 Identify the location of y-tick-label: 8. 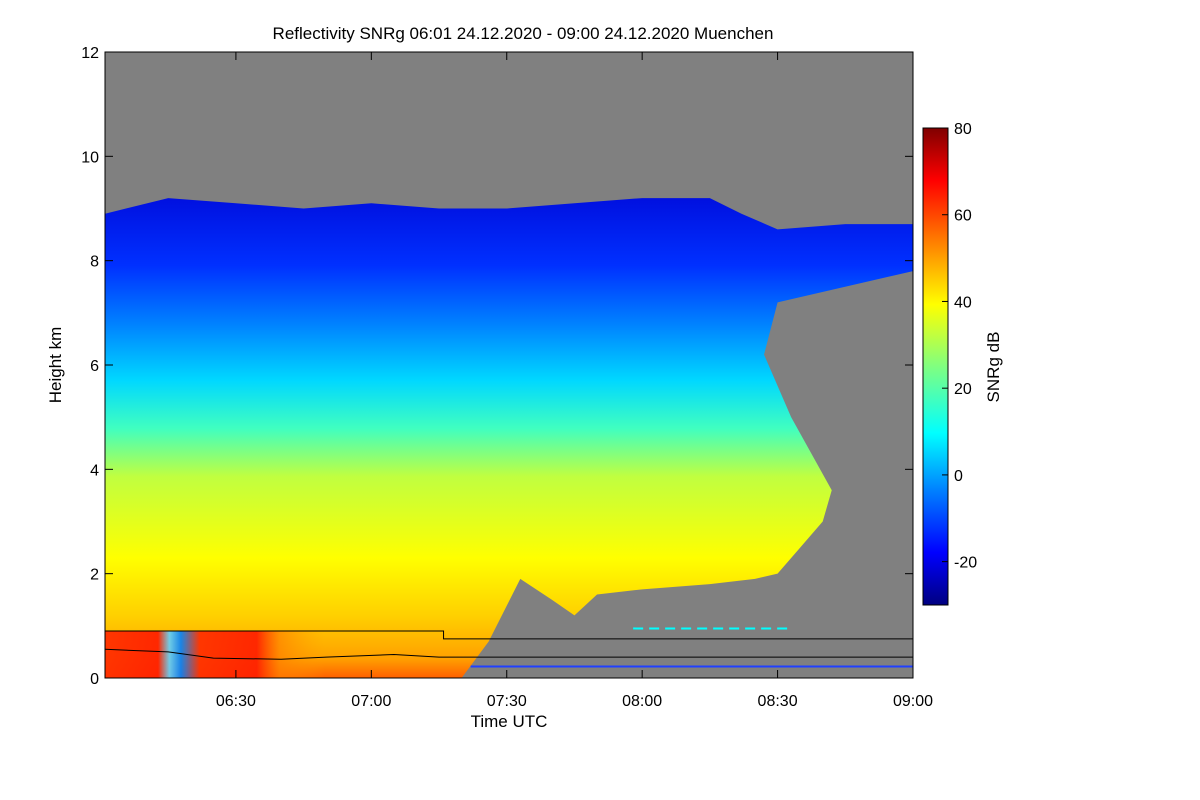
(94, 262).